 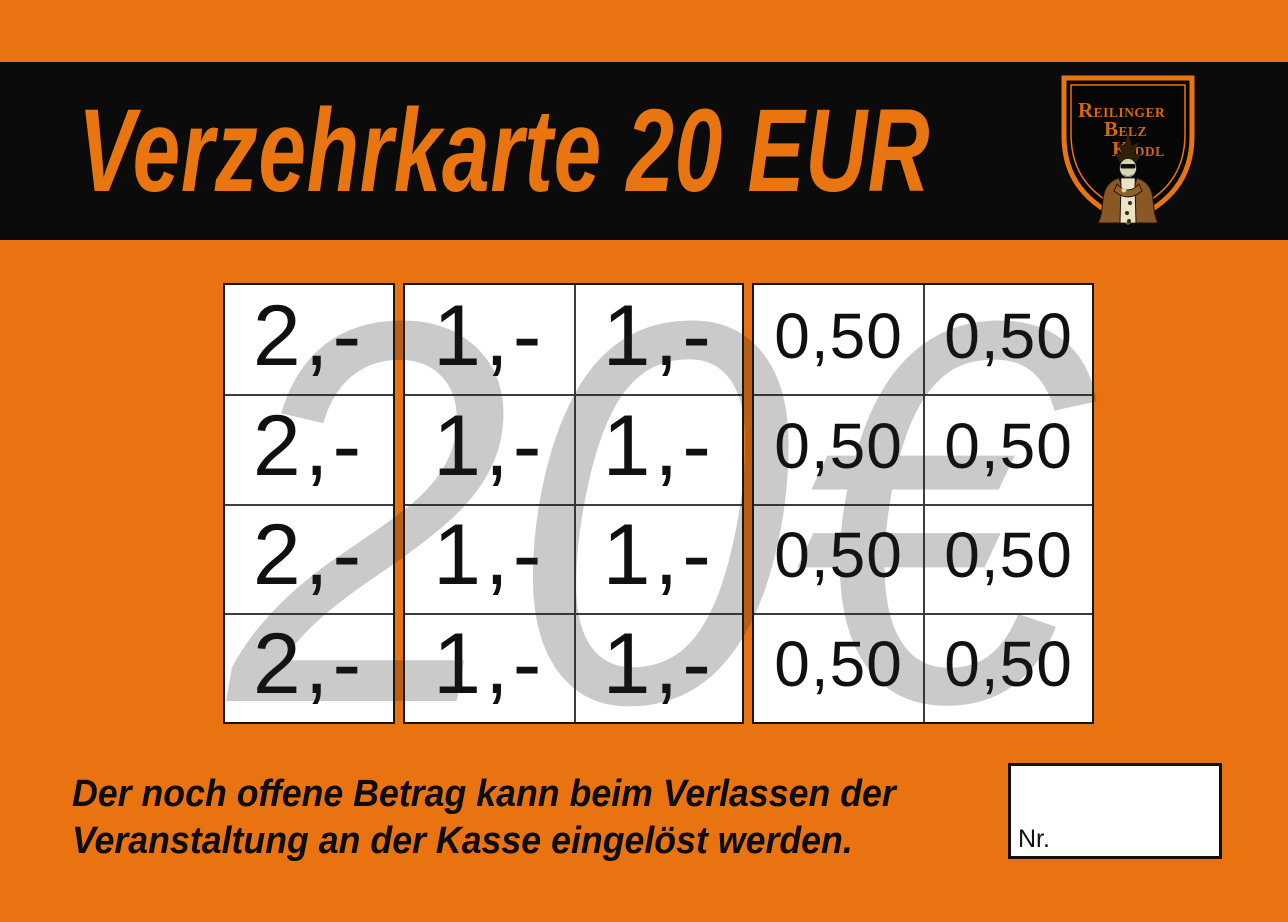 I want to click on belz-kiddl-figure-icon, so click(x=1128, y=178).